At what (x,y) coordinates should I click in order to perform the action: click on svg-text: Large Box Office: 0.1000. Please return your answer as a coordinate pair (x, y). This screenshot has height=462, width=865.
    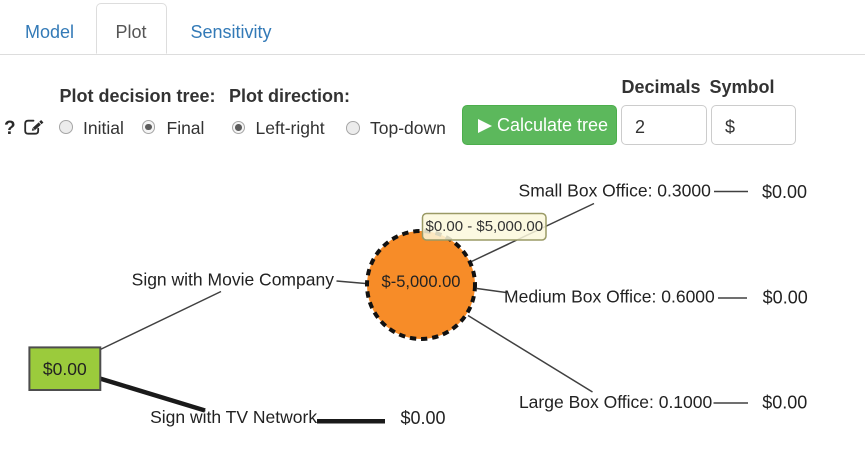
    Looking at the image, I should click on (616, 402).